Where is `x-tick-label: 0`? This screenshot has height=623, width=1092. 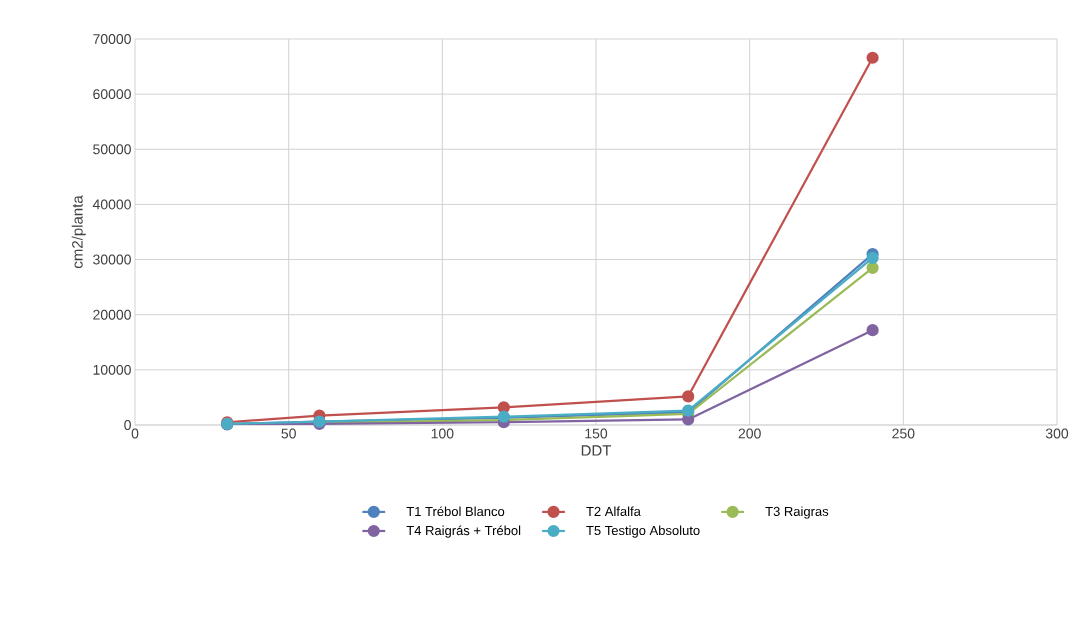
x-tick-label: 0 is located at coordinates (135, 433).